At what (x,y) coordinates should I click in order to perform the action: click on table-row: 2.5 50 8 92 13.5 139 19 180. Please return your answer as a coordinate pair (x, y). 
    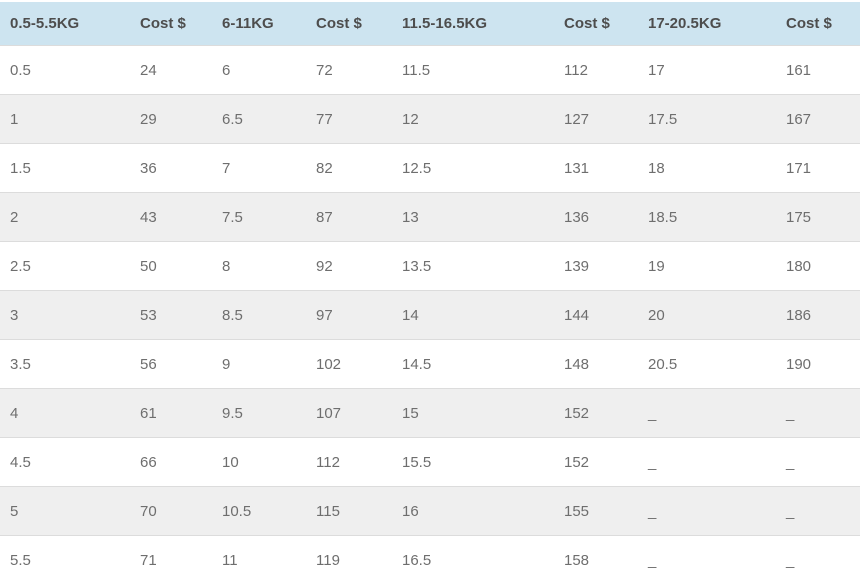
    Looking at the image, I should click on (430, 266).